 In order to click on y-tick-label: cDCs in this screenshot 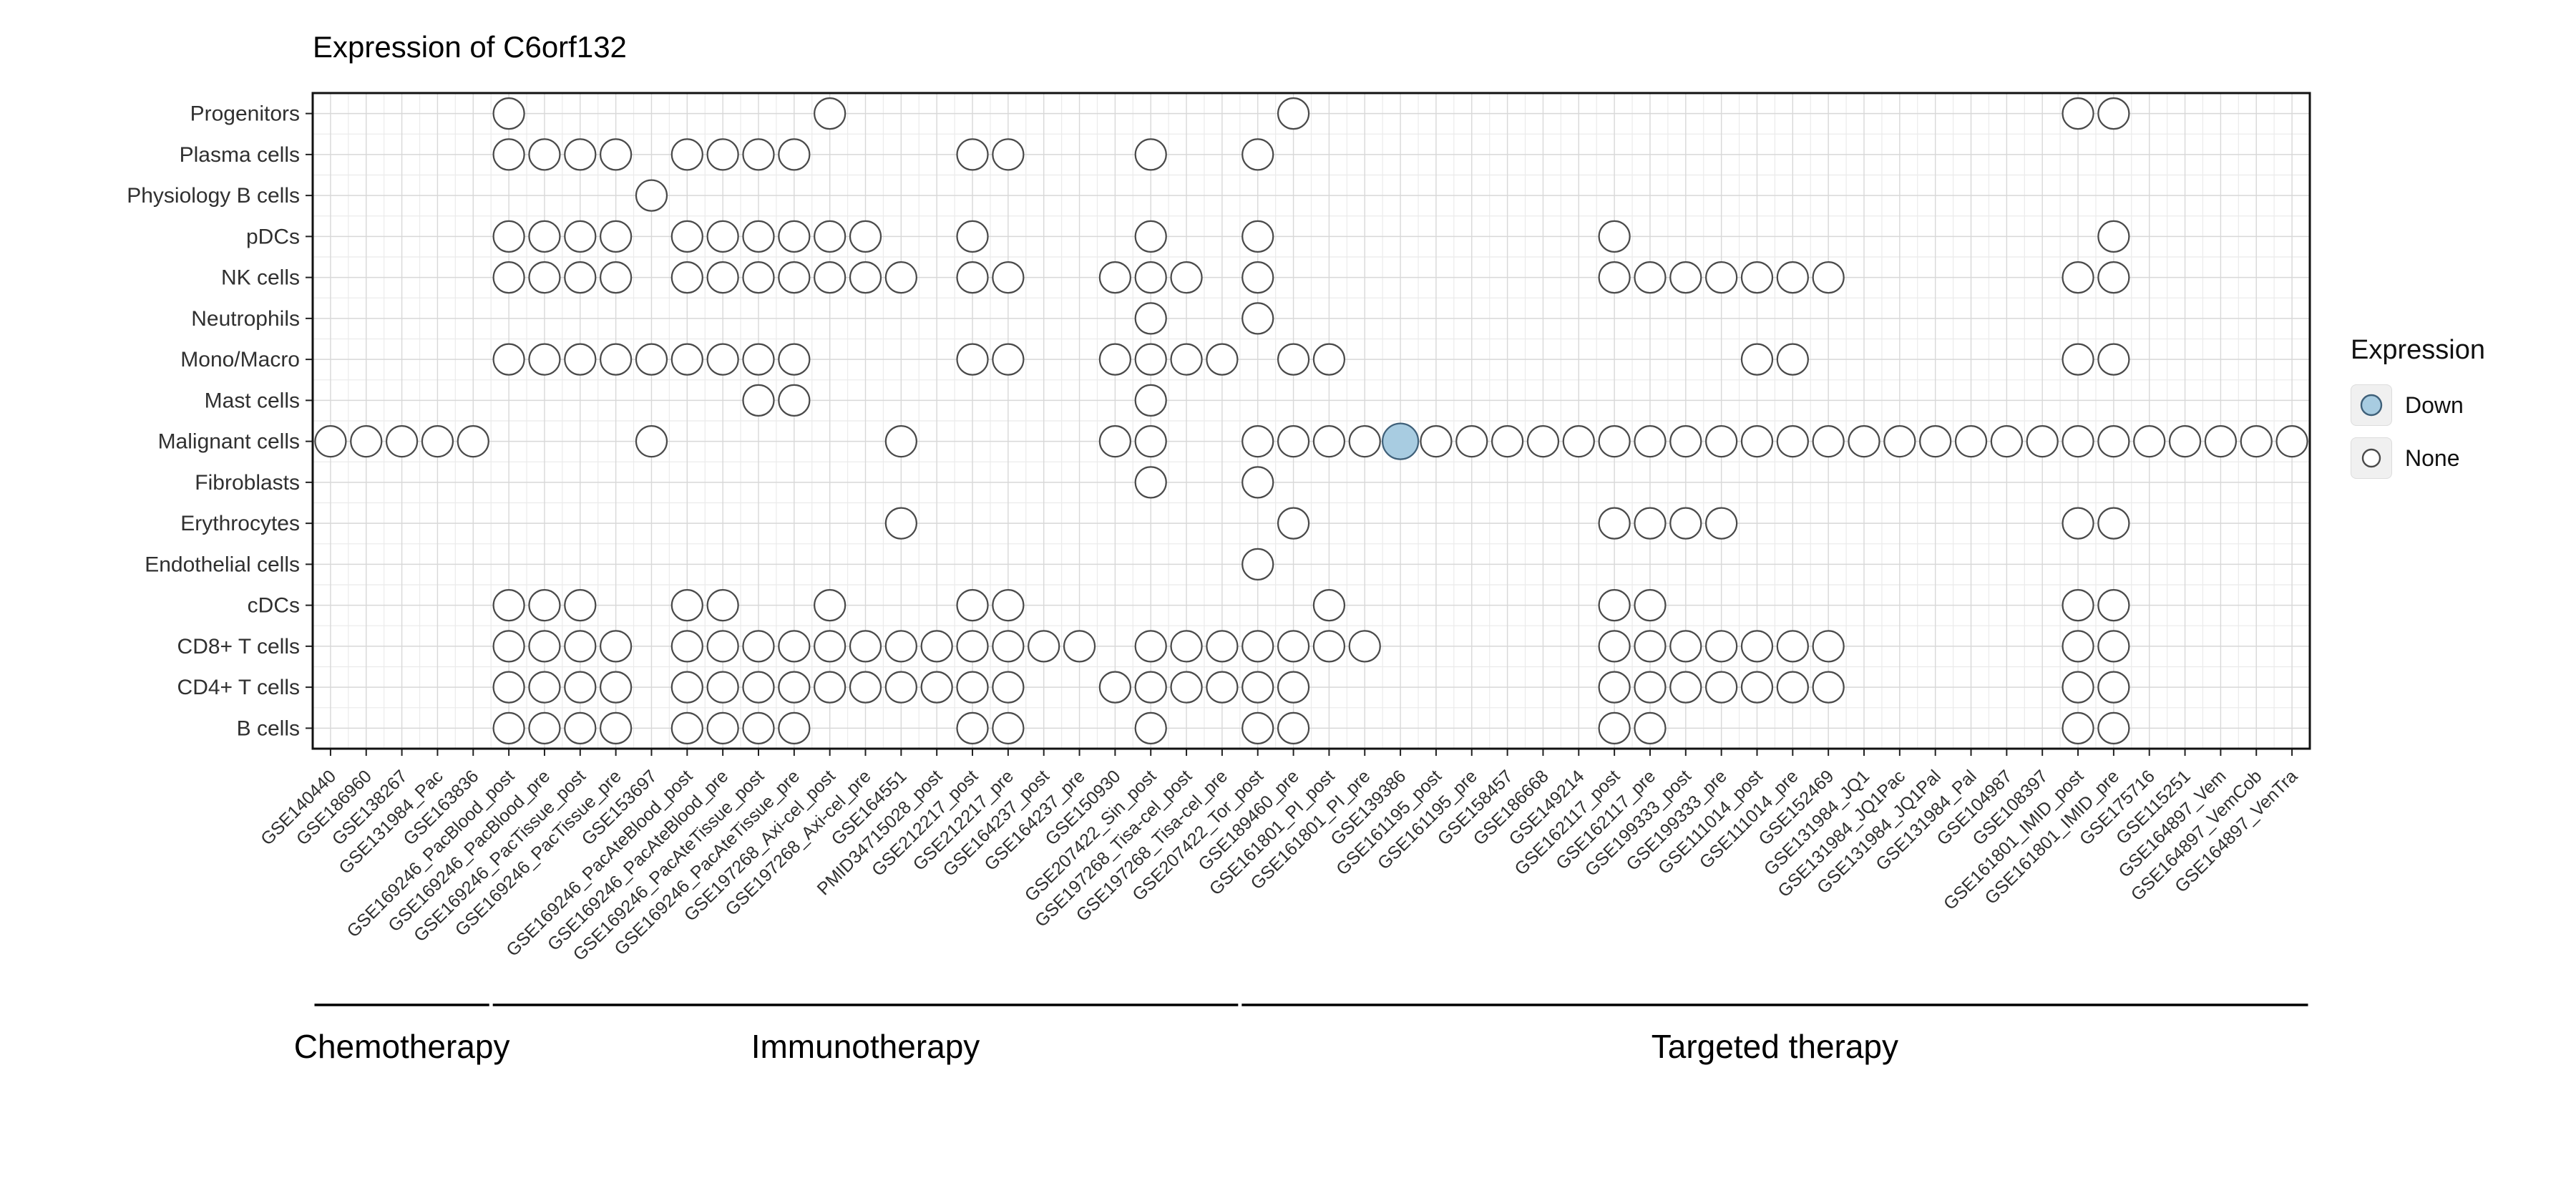, I will do `click(274, 606)`.